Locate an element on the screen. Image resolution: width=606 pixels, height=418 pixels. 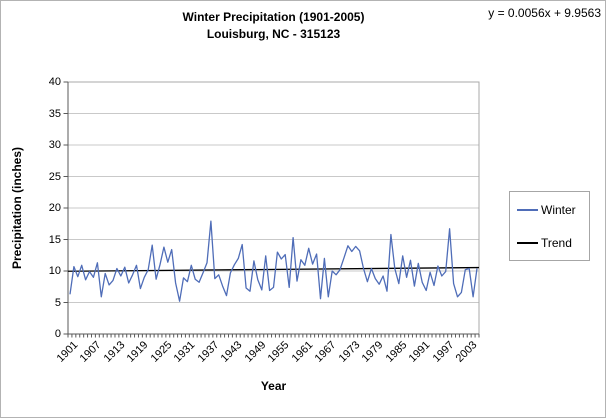
y-tick-label-10: 10 is located at coordinates (54, 271).